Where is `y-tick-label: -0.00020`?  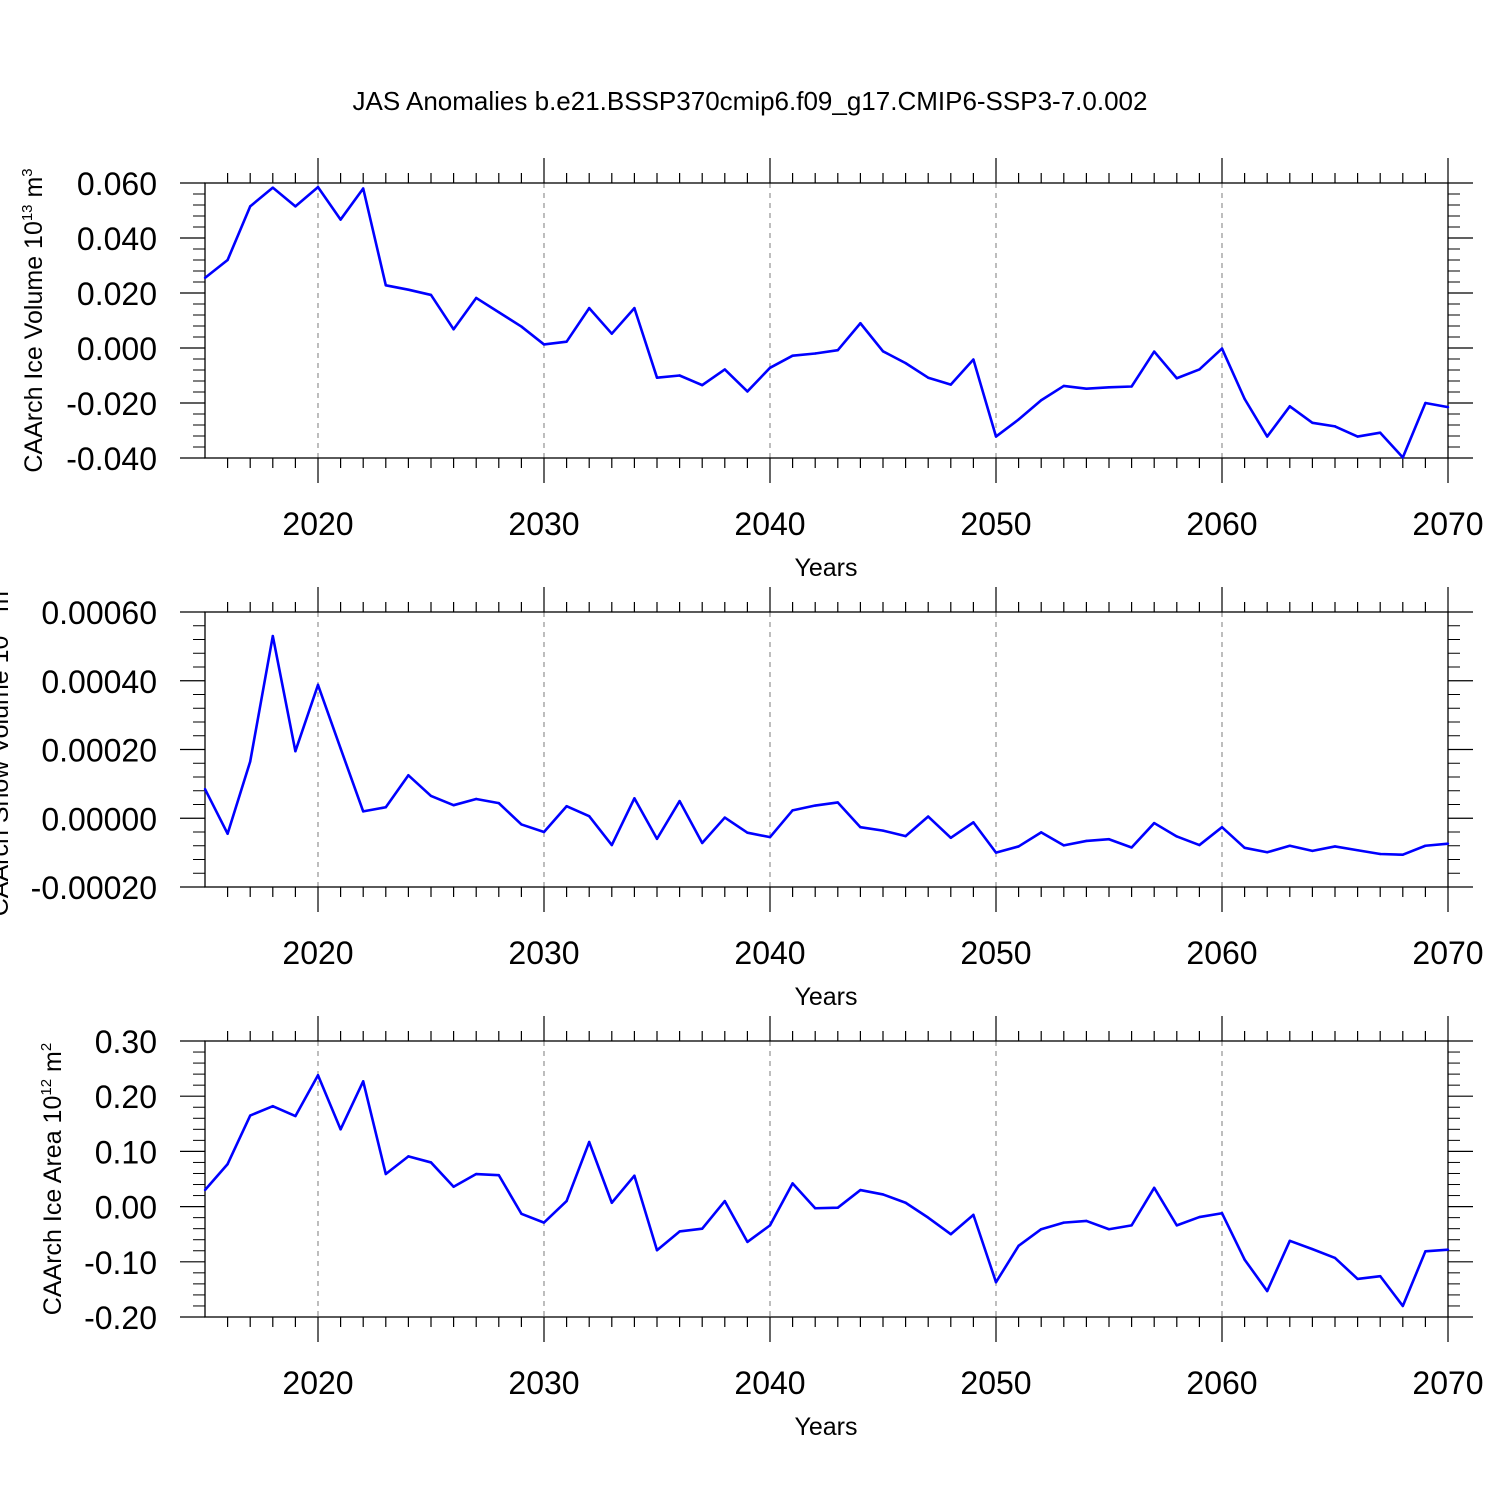
y-tick-label: -0.00020 is located at coordinates (94, 888).